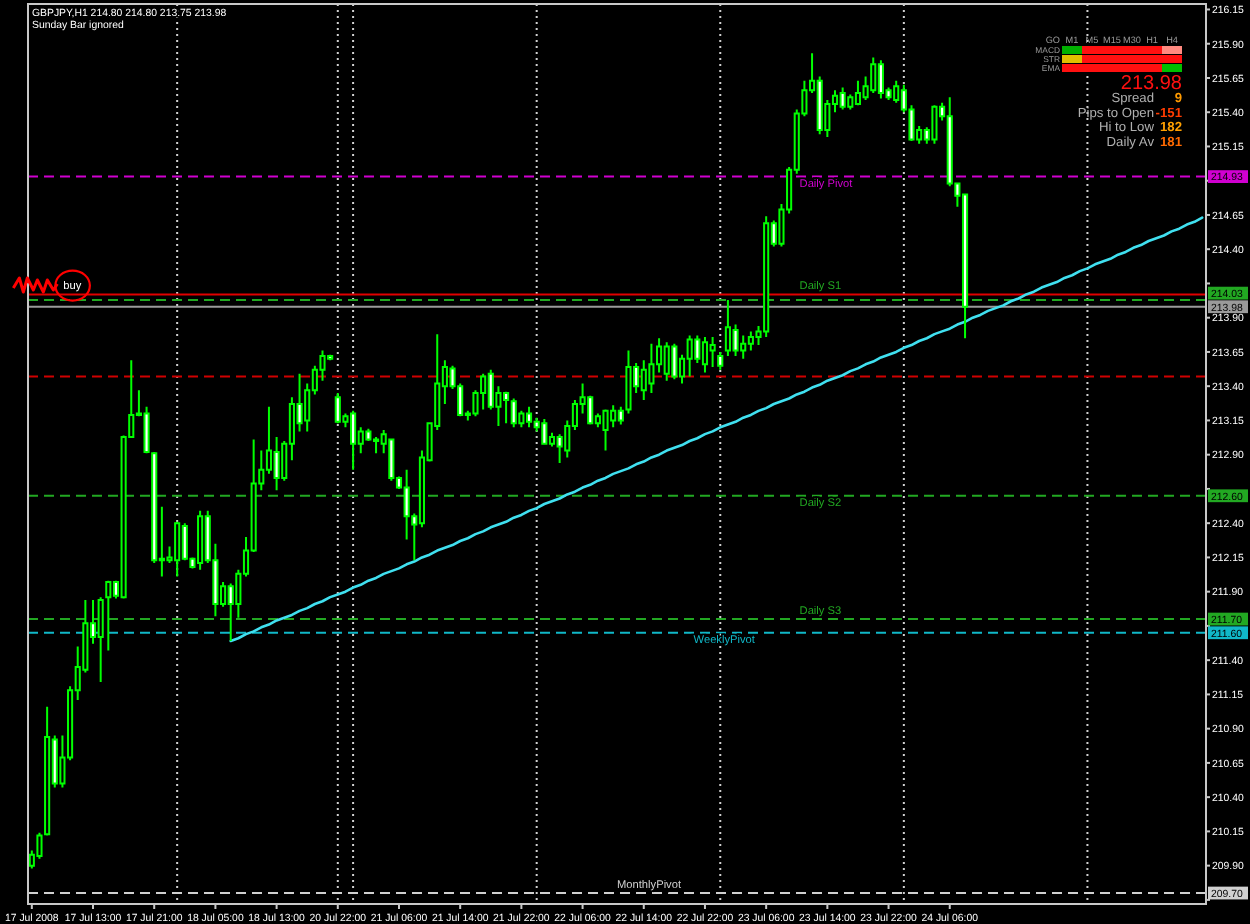 The height and width of the screenshot is (924, 1250). I want to click on annotation: 213.98, so click(1151, 84).